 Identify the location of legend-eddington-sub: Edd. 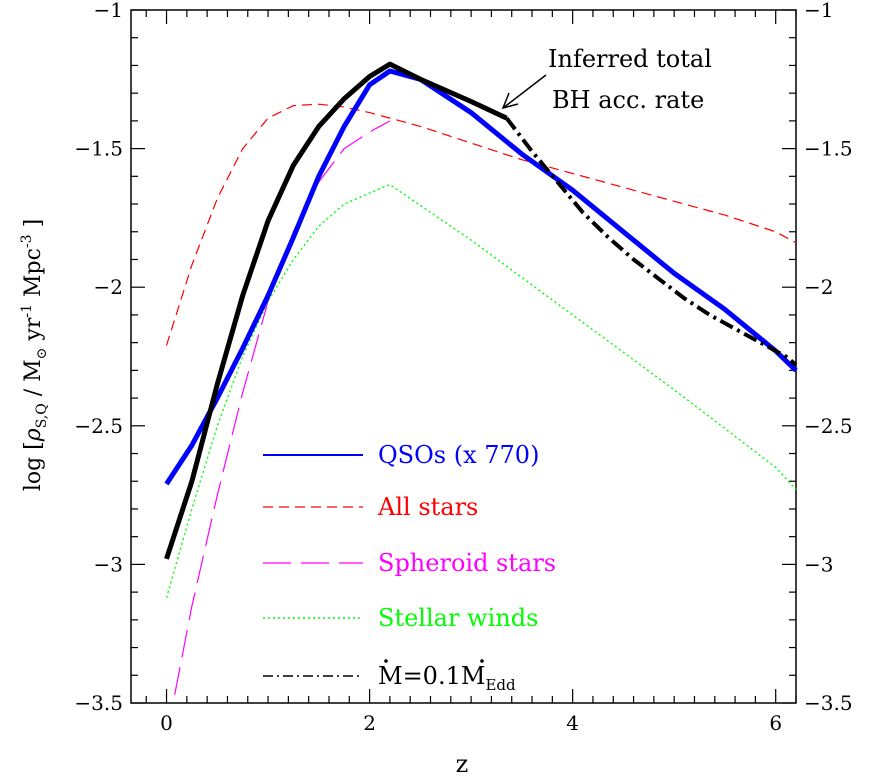
(500, 685).